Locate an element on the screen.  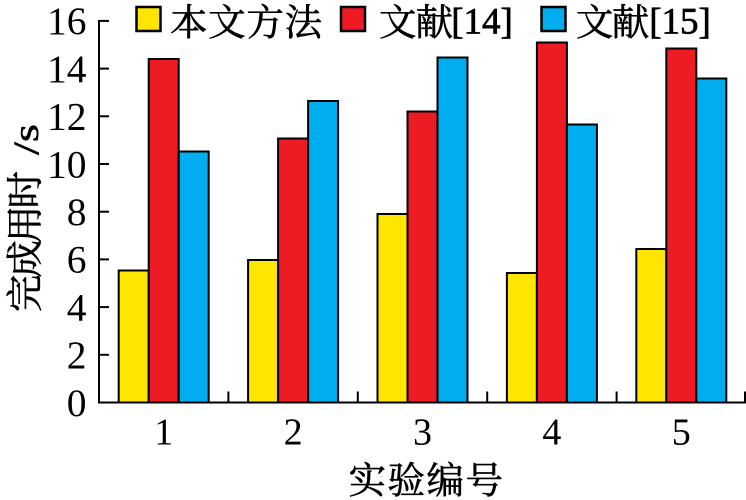
svg-text: 3 is located at coordinates (422, 433).